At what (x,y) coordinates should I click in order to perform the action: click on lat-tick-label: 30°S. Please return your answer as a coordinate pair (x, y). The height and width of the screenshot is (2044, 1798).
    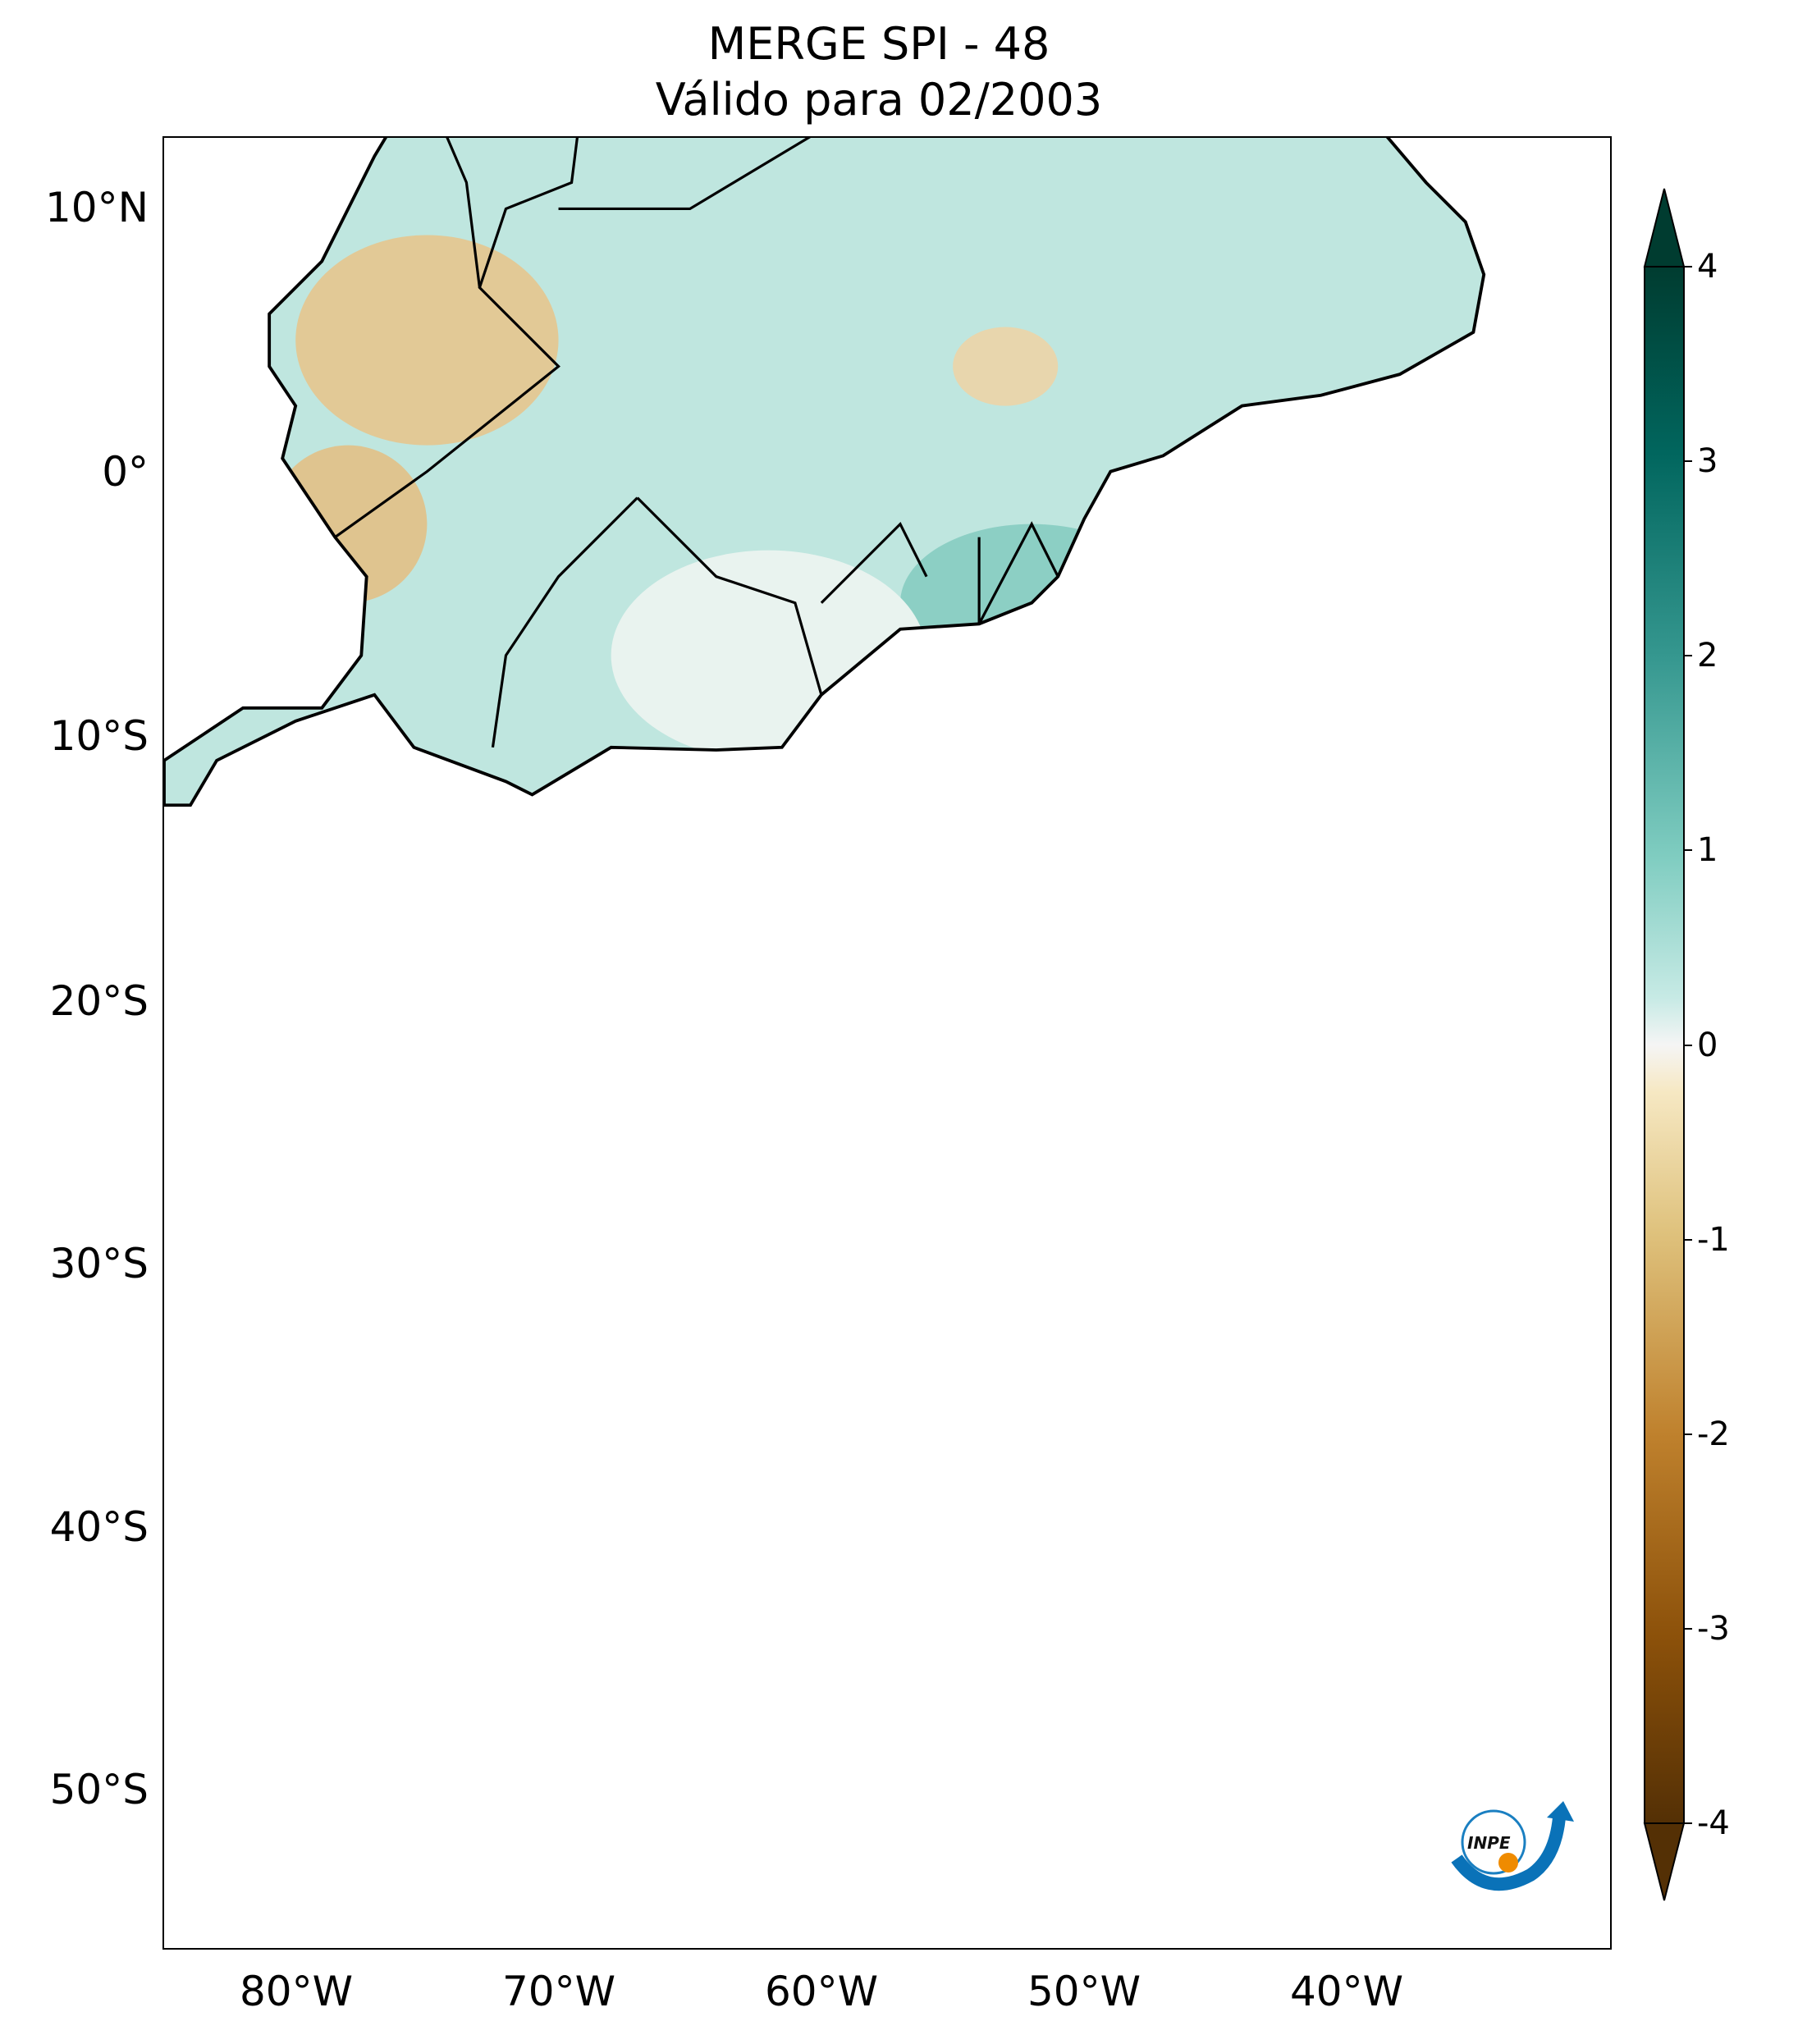
    Looking at the image, I should click on (99, 1263).